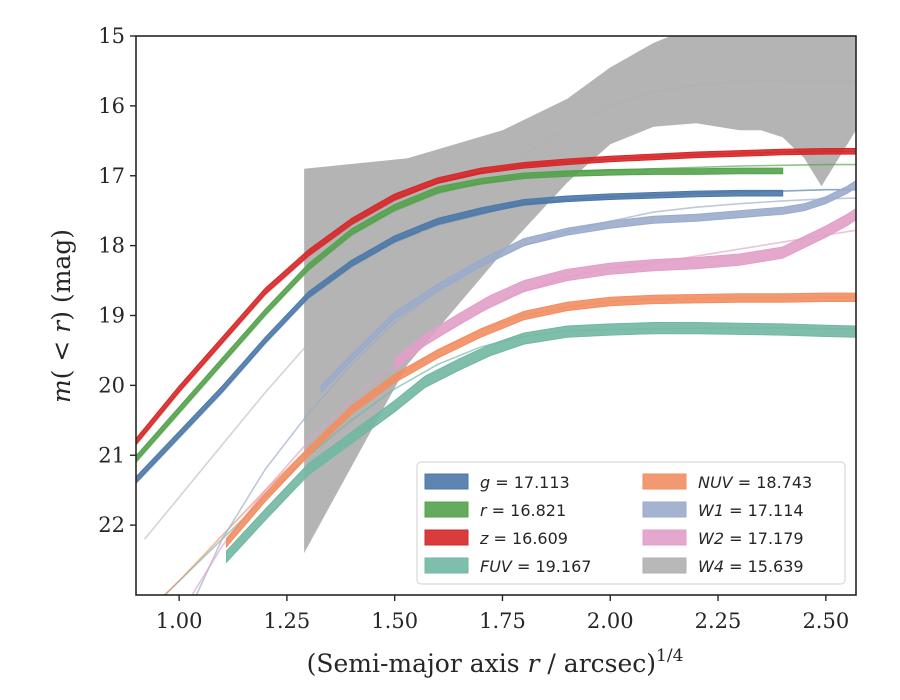 The image size is (900, 700). I want to click on y-tick-label: 21, so click(111, 455).